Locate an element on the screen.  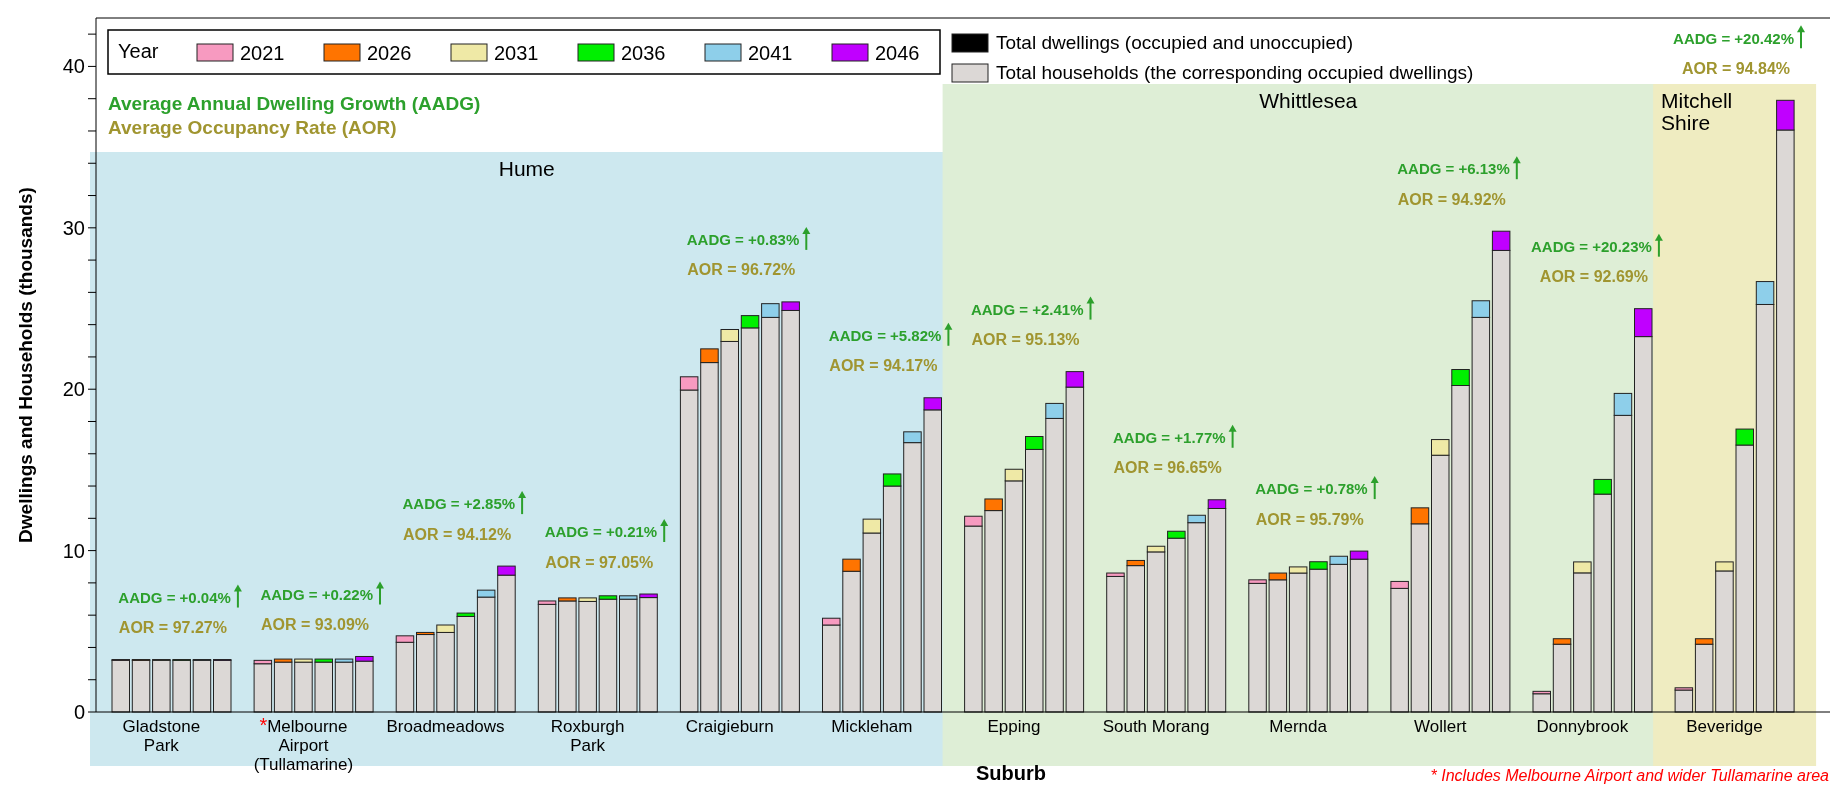
x-tick-label: Mickleham is located at coordinates (872, 726).